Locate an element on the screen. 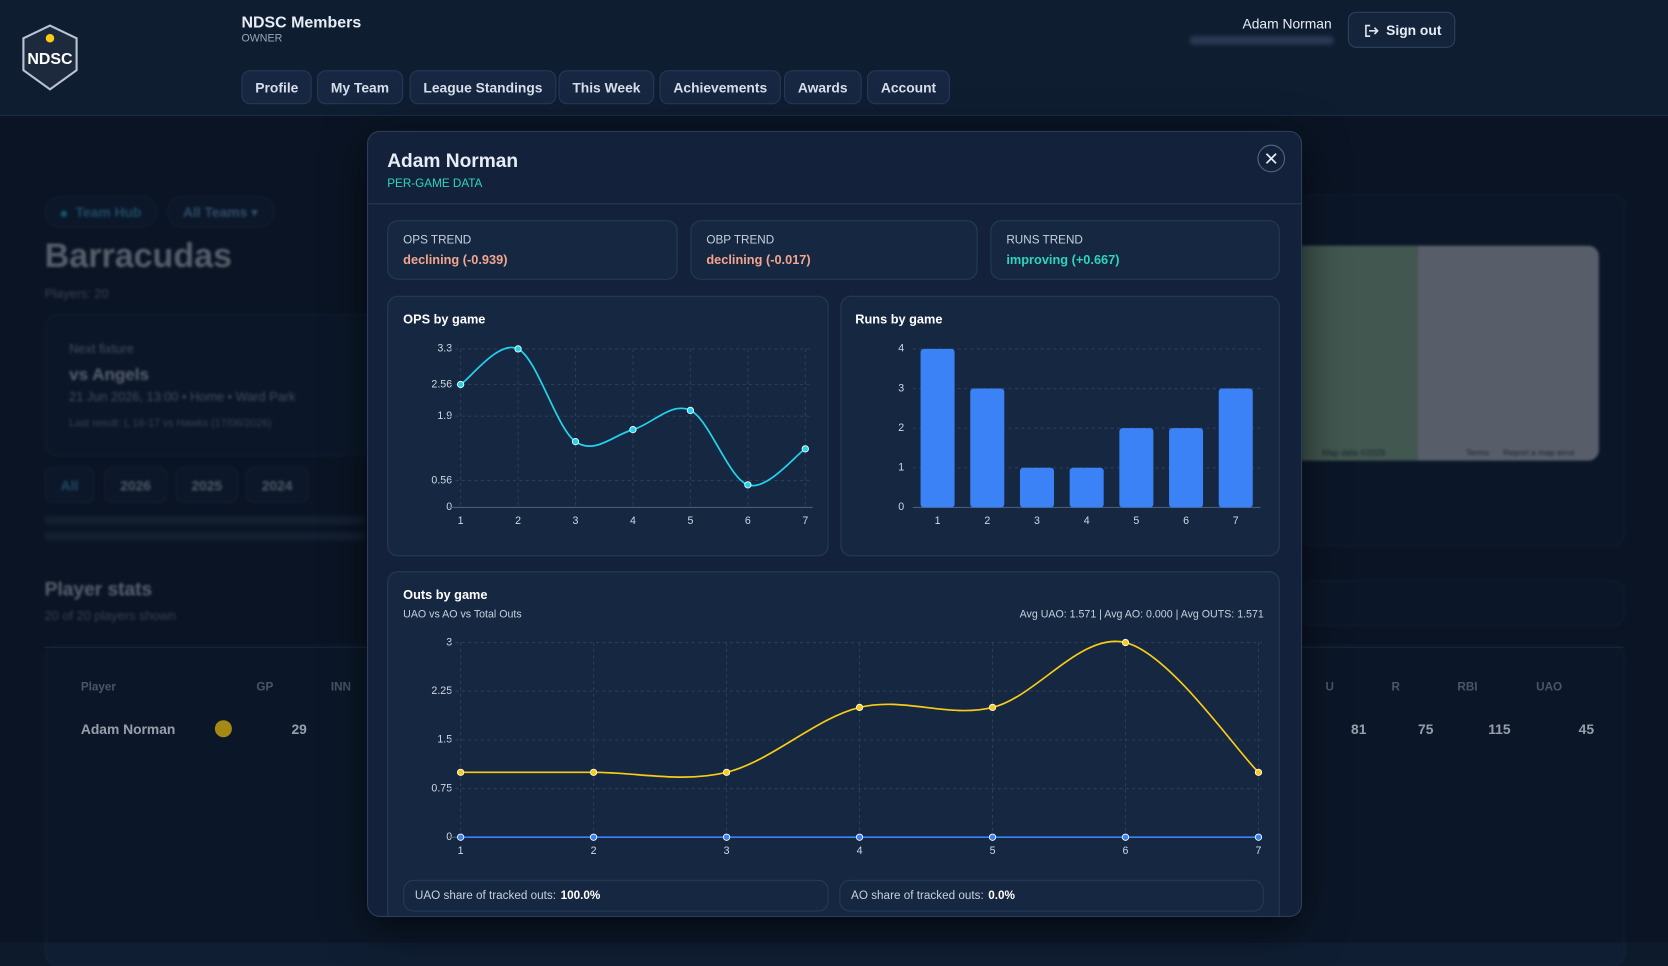 The width and height of the screenshot is (1668, 966). nav-button: Profile is located at coordinates (277, 87).